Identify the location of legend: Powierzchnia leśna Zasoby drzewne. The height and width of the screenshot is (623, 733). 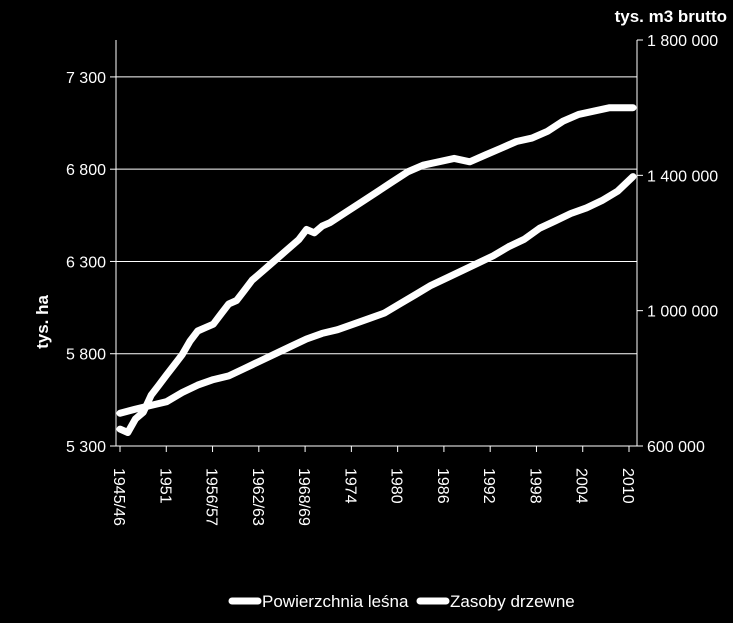
(401, 601).